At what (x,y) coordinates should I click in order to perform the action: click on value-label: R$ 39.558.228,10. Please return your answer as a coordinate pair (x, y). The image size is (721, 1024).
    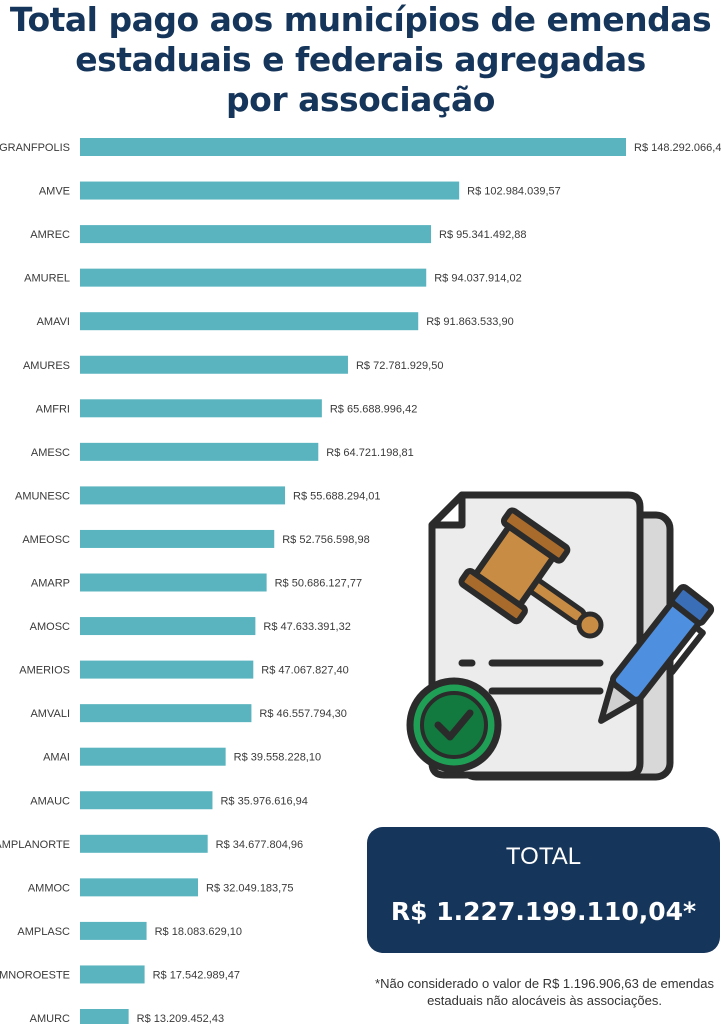
    Looking at the image, I should click on (277, 758).